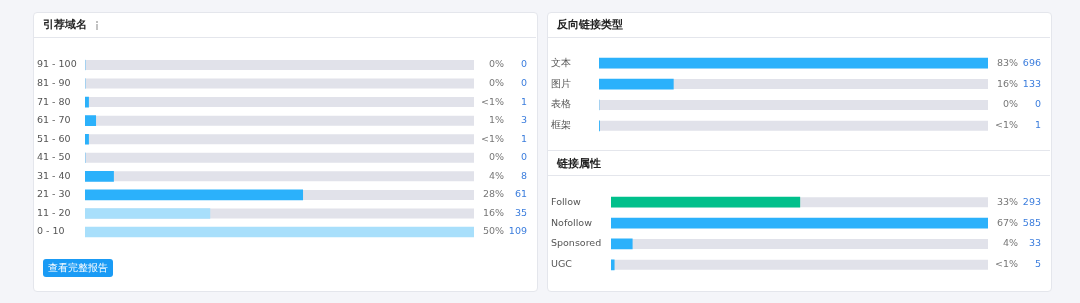 Image resolution: width=1080 pixels, height=303 pixels. What do you see at coordinates (65, 24) in the screenshot?
I see `chart-title: 引荐域名` at bounding box center [65, 24].